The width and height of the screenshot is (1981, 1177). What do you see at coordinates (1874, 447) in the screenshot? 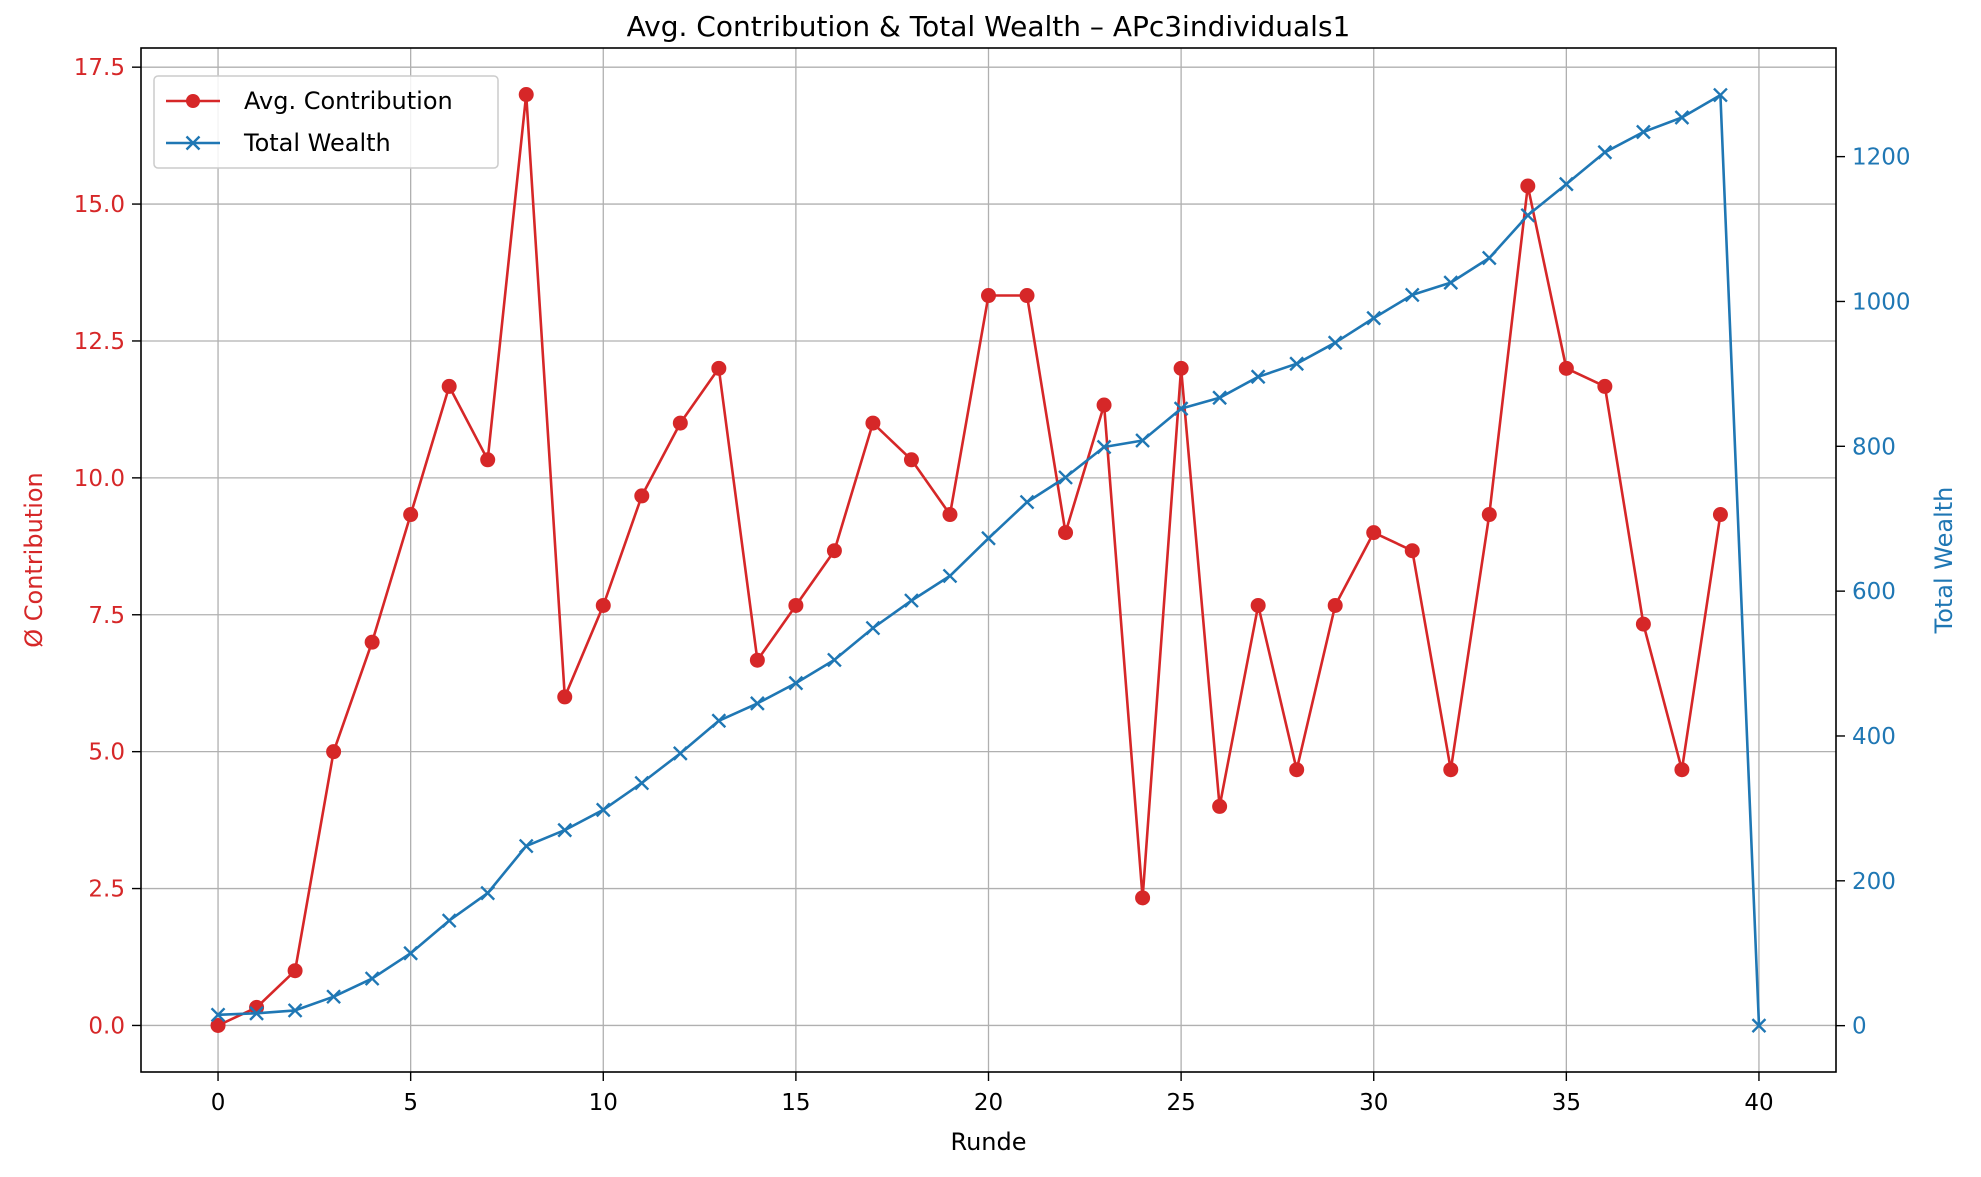
I see `y-tick-label-right: 800` at bounding box center [1874, 447].